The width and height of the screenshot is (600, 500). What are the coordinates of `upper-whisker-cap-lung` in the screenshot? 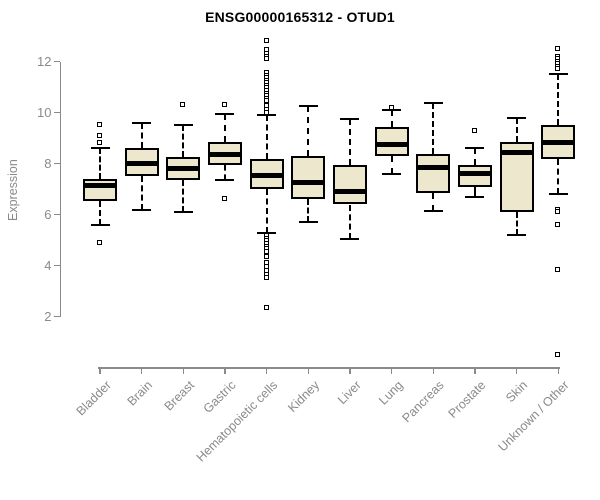 It's located at (392, 110).